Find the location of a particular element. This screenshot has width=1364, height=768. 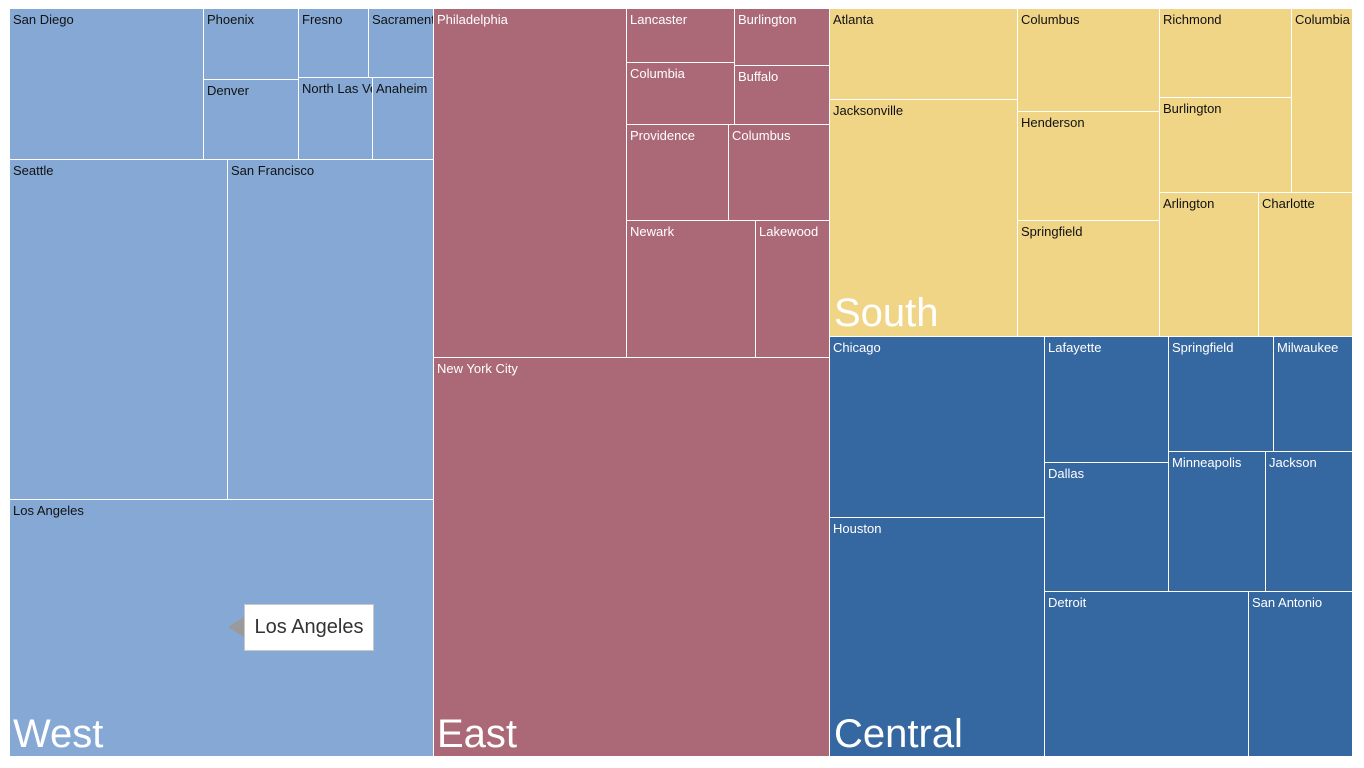

tile-east-buffalo: Buffalo is located at coordinates (782, 95).